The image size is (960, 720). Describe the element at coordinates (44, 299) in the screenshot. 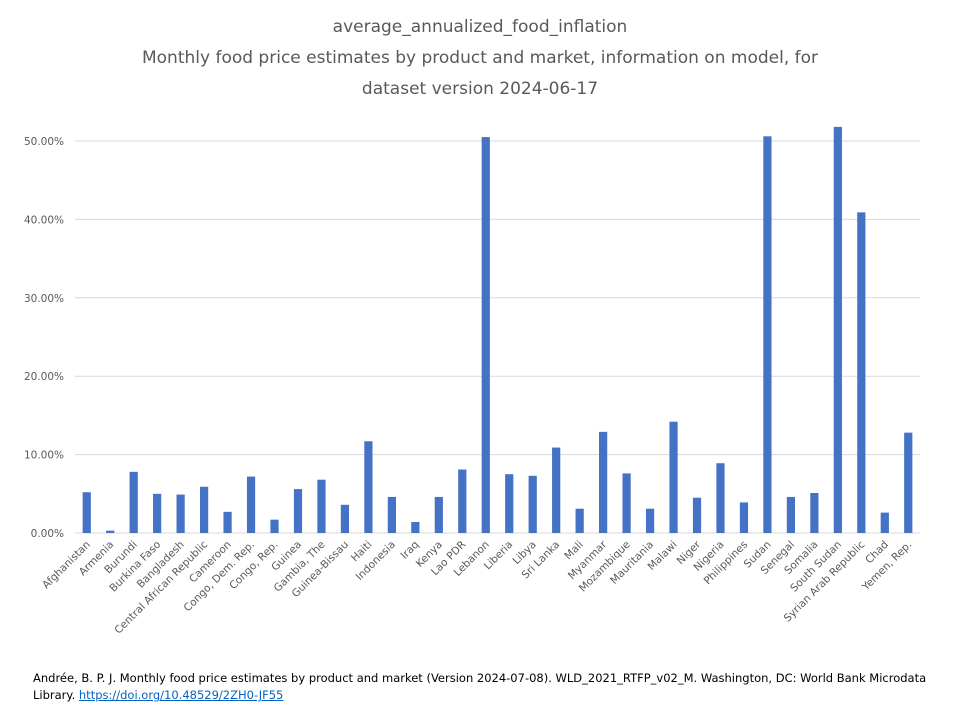

I see `y-tick-label: 30.00%` at that location.